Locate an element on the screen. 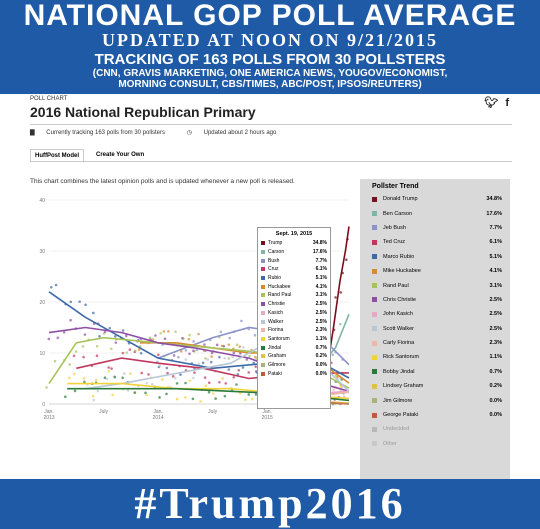 This screenshot has width=540, height=529. tooltip-name: Bush is located at coordinates (274, 260).